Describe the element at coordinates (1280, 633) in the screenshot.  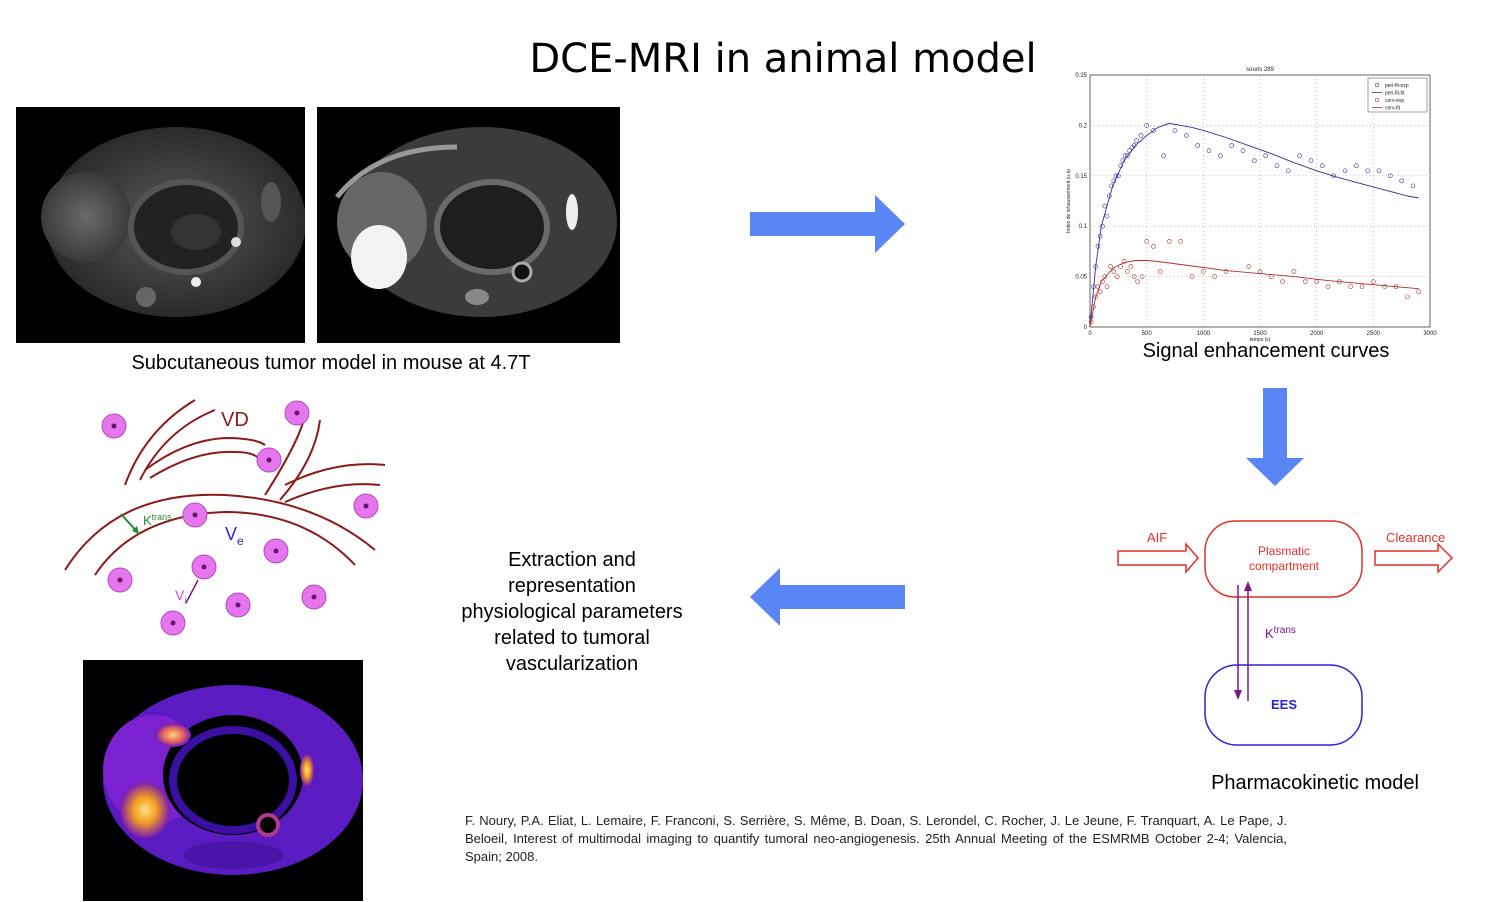
I see `pk-ktrans-label: Ktrans` at that location.